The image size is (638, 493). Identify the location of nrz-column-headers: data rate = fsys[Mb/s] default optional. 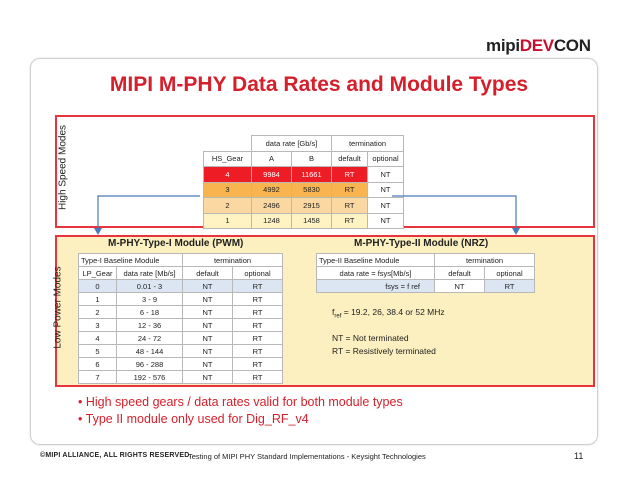
(425, 273).